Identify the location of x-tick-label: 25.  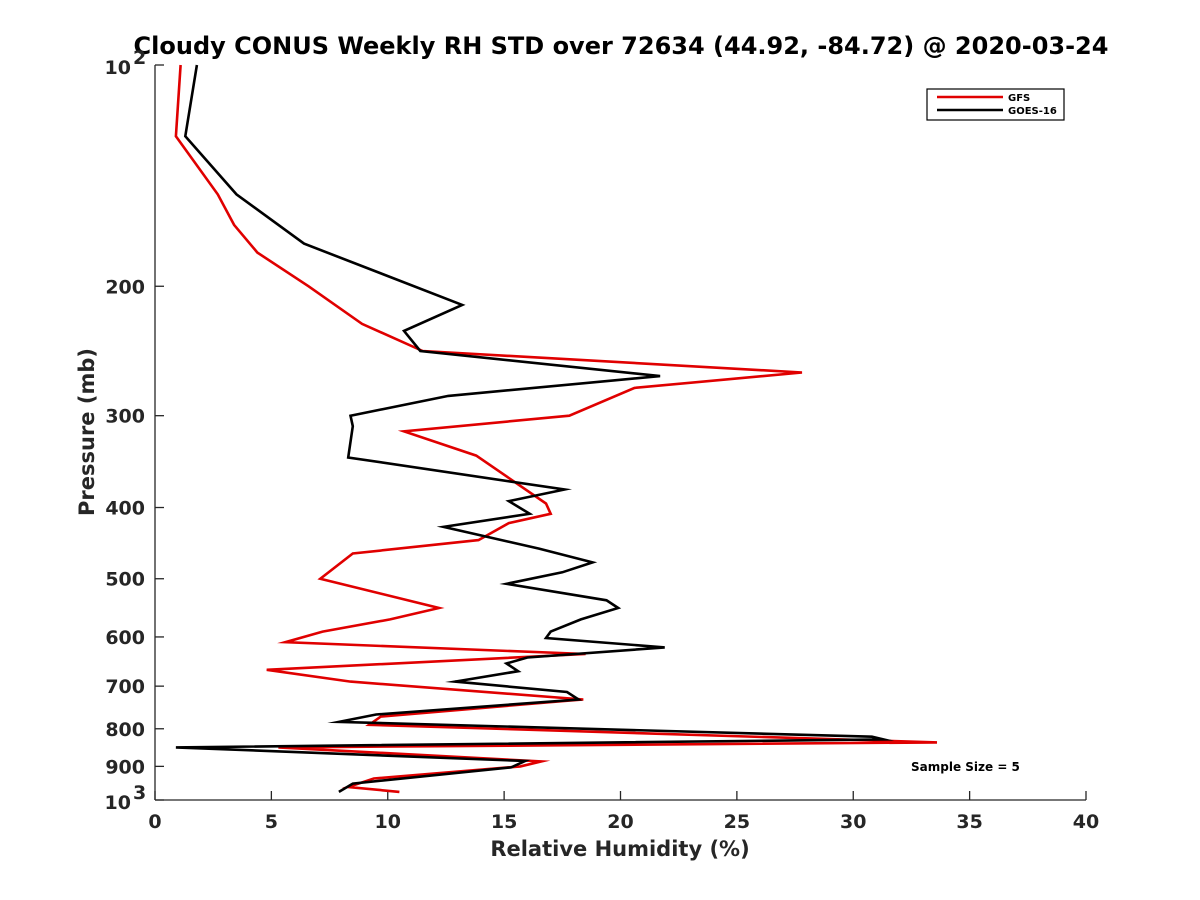
(737, 822).